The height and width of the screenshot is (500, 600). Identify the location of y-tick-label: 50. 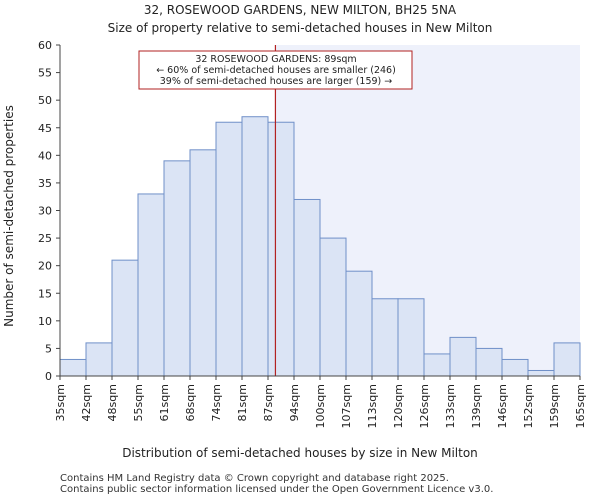
(45, 100).